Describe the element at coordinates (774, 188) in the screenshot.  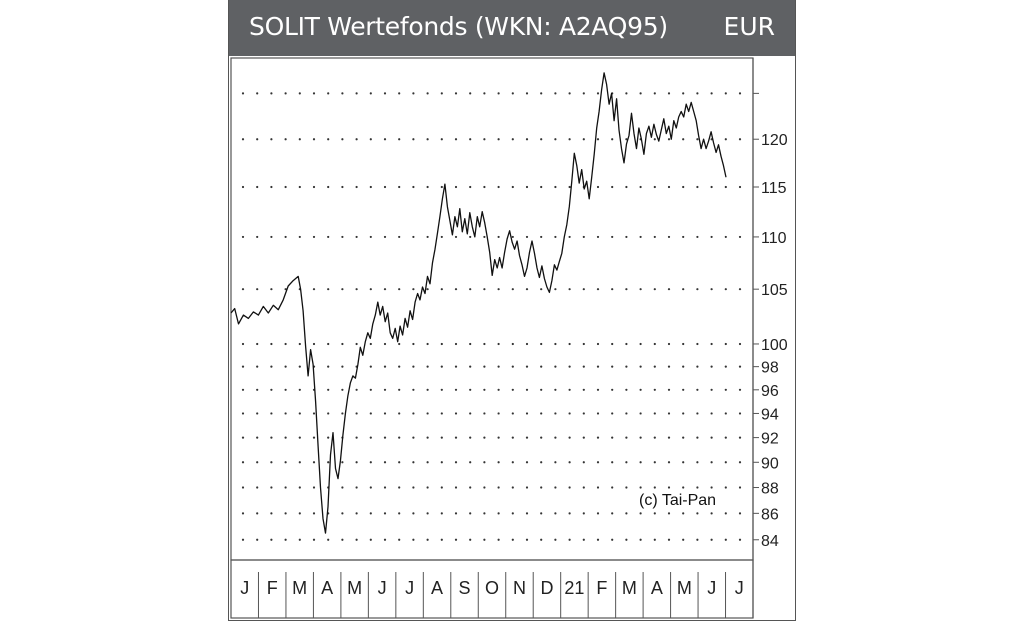
I see `y-tick-label: 115` at that location.